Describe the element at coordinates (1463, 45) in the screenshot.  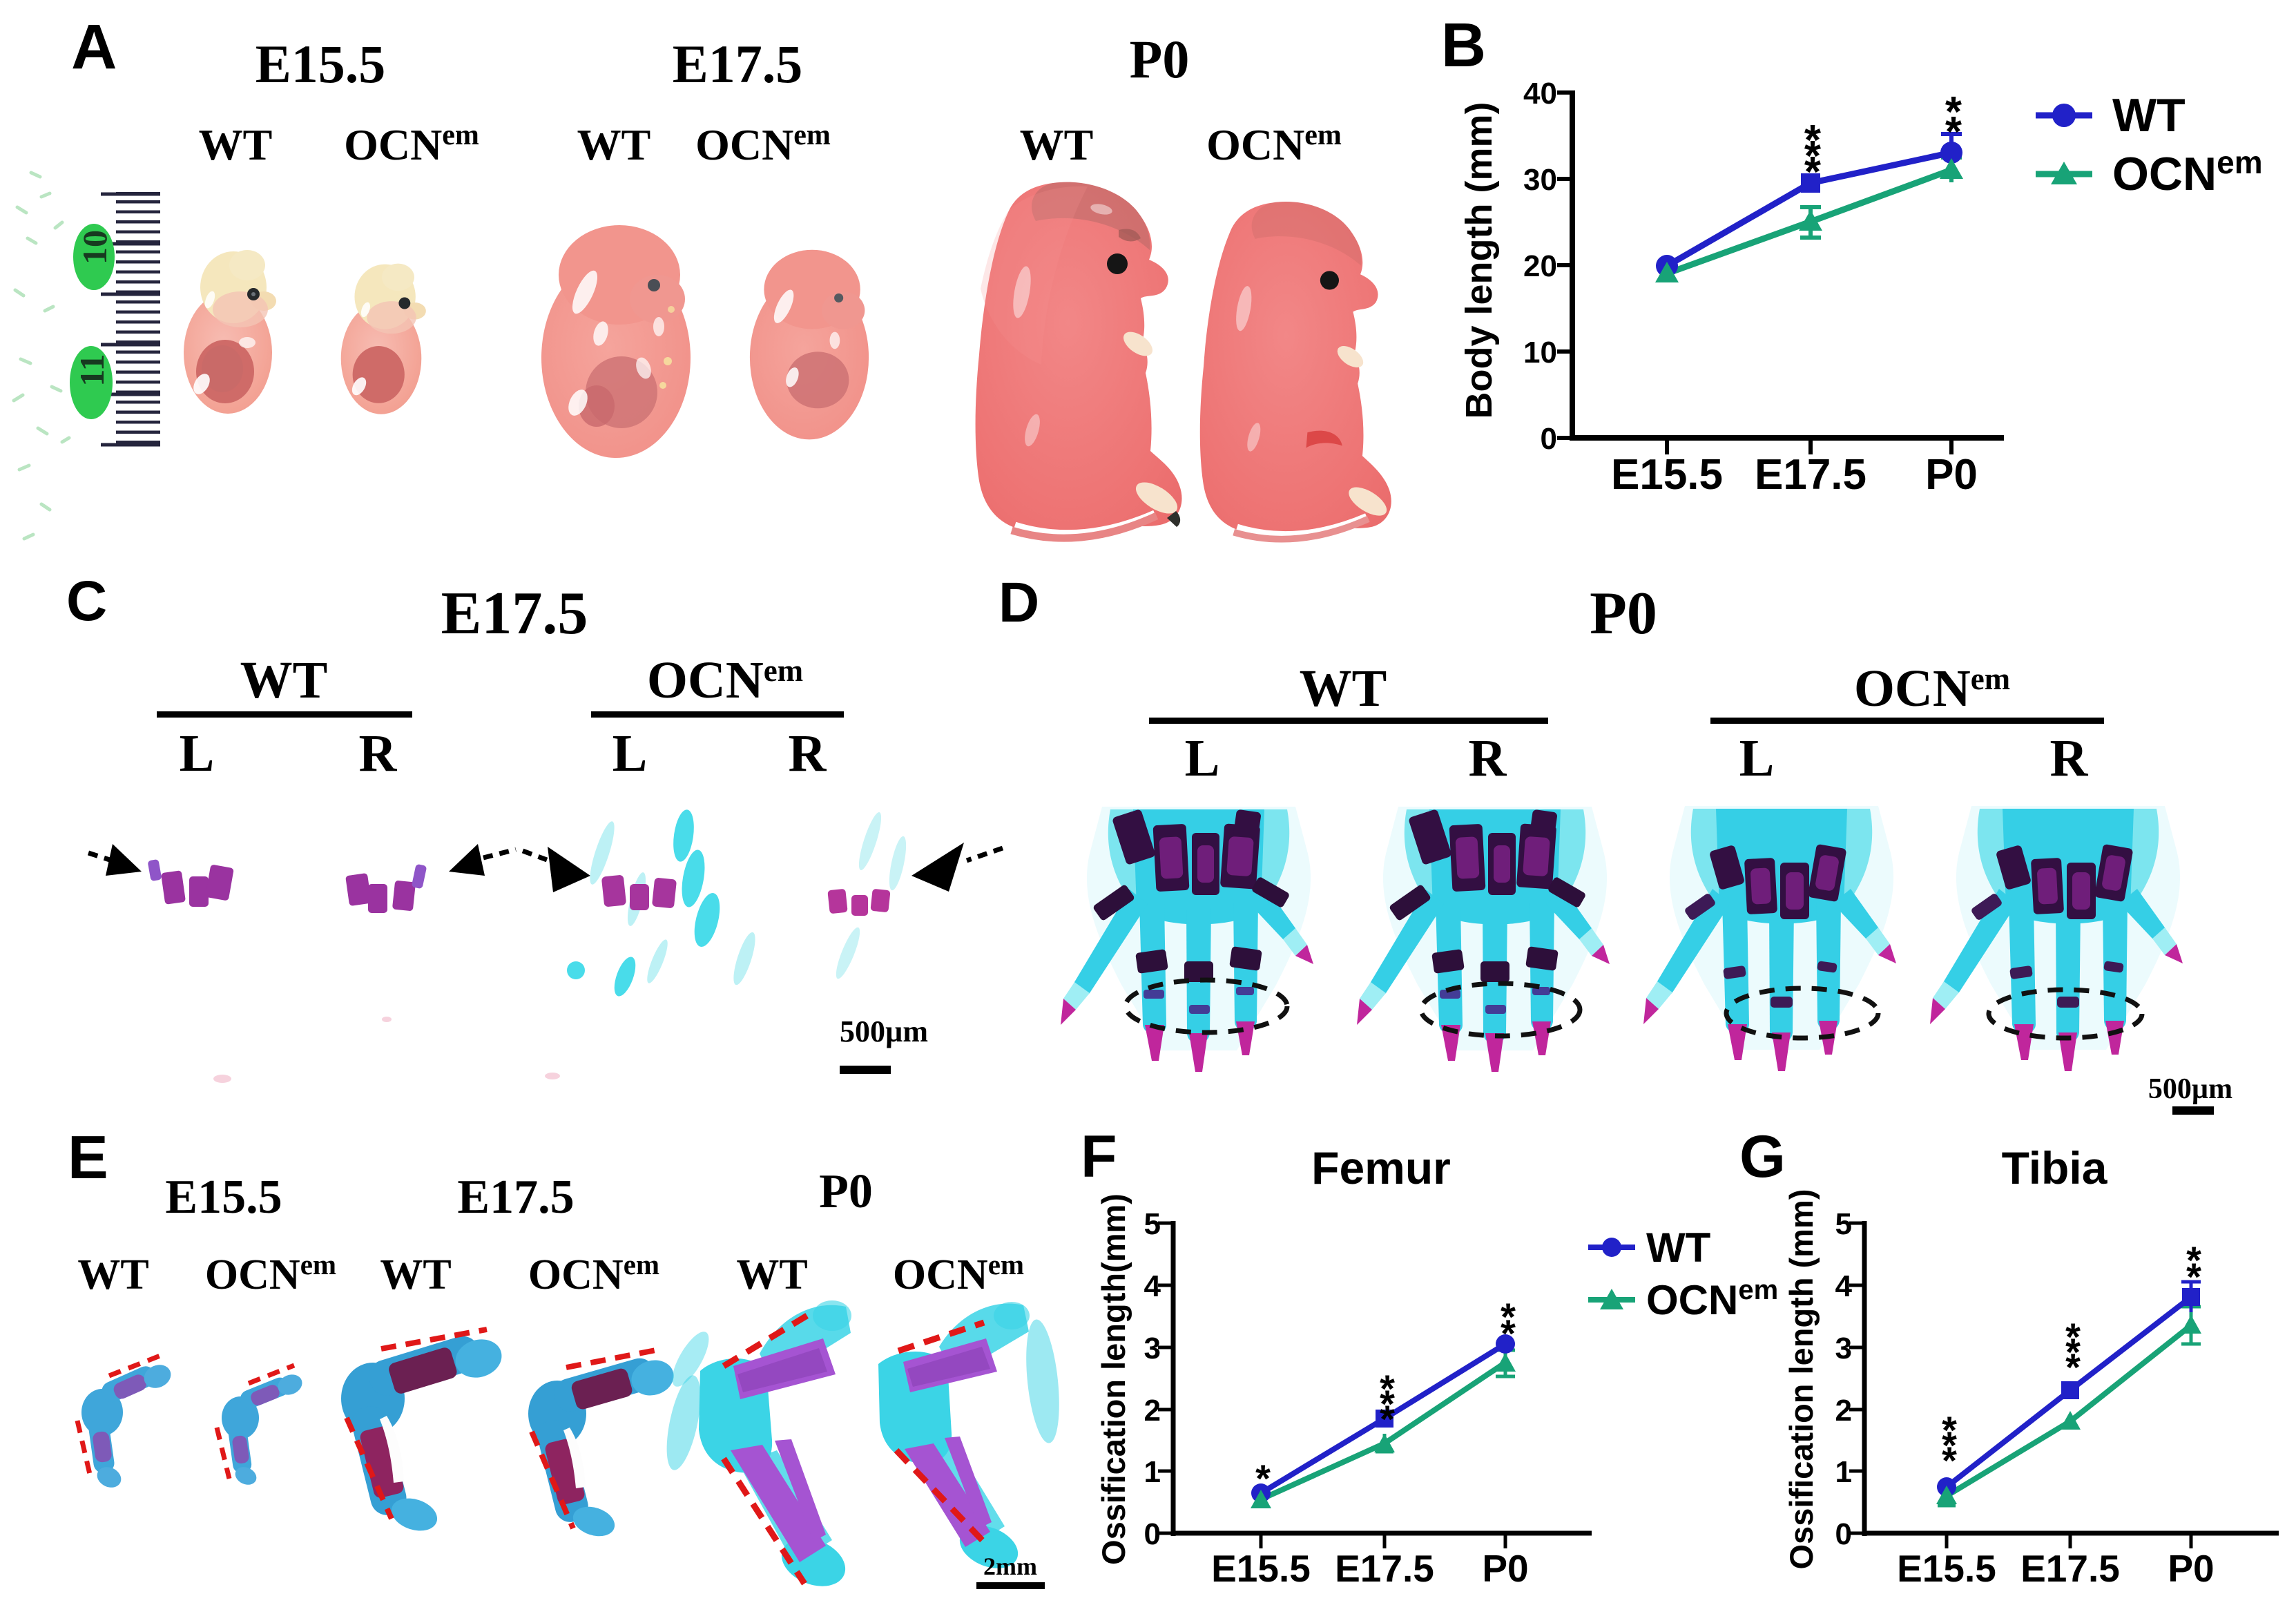
I see `svg-text: B` at that location.